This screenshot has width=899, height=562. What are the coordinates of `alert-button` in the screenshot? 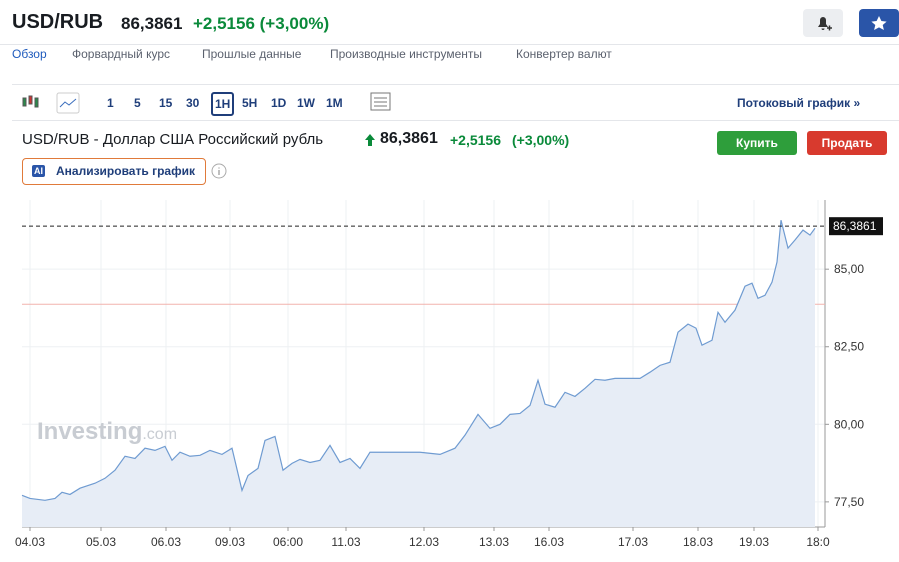 It's located at (823, 23).